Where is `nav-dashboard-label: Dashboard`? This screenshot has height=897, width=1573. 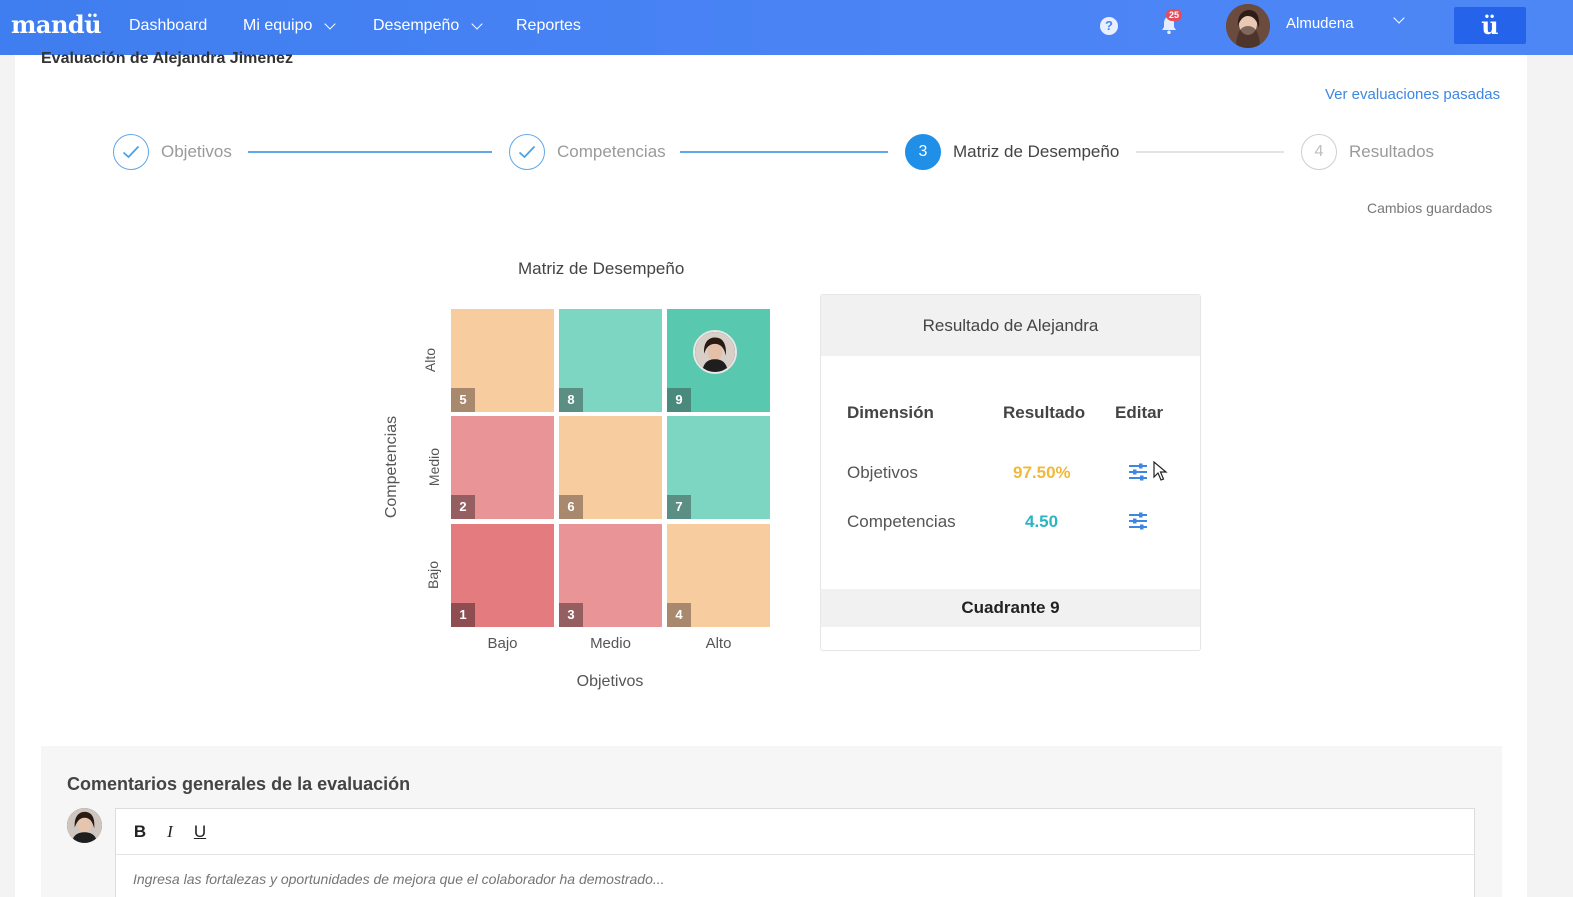
nav-dashboard-label: Dashboard is located at coordinates (168, 25).